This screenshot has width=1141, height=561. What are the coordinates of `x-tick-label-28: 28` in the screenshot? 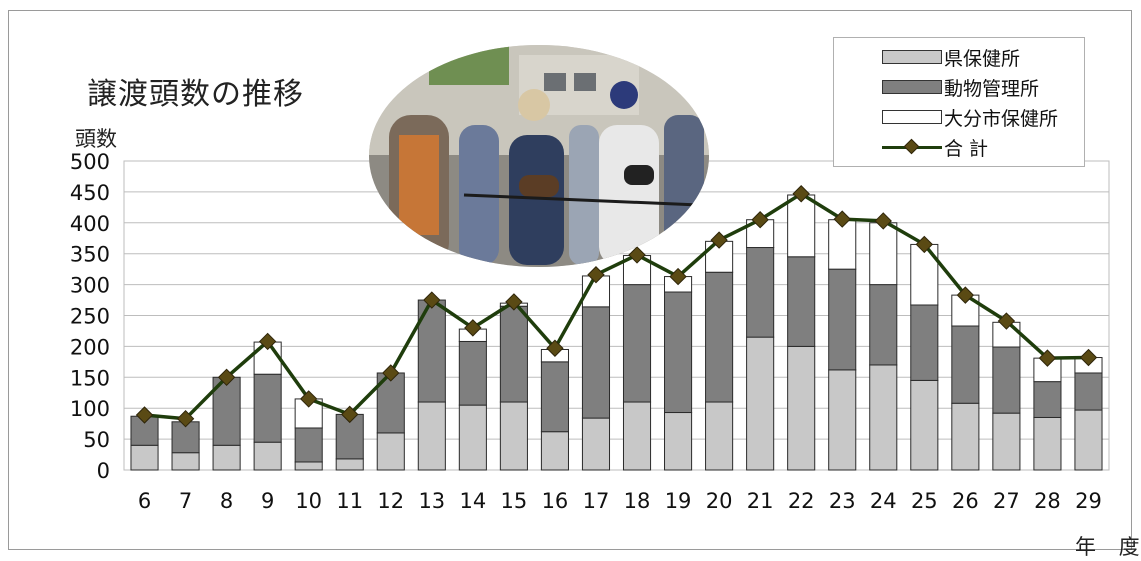 It's located at (1047, 501).